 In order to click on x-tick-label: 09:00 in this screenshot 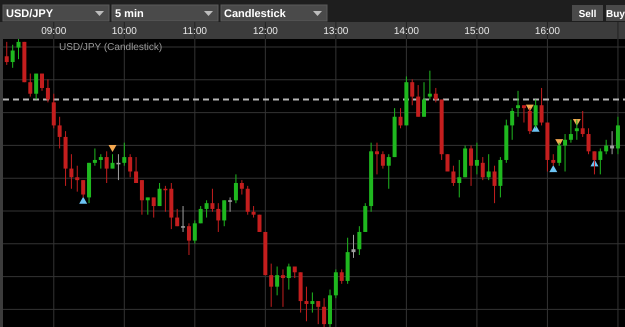, I will do `click(54, 31)`.